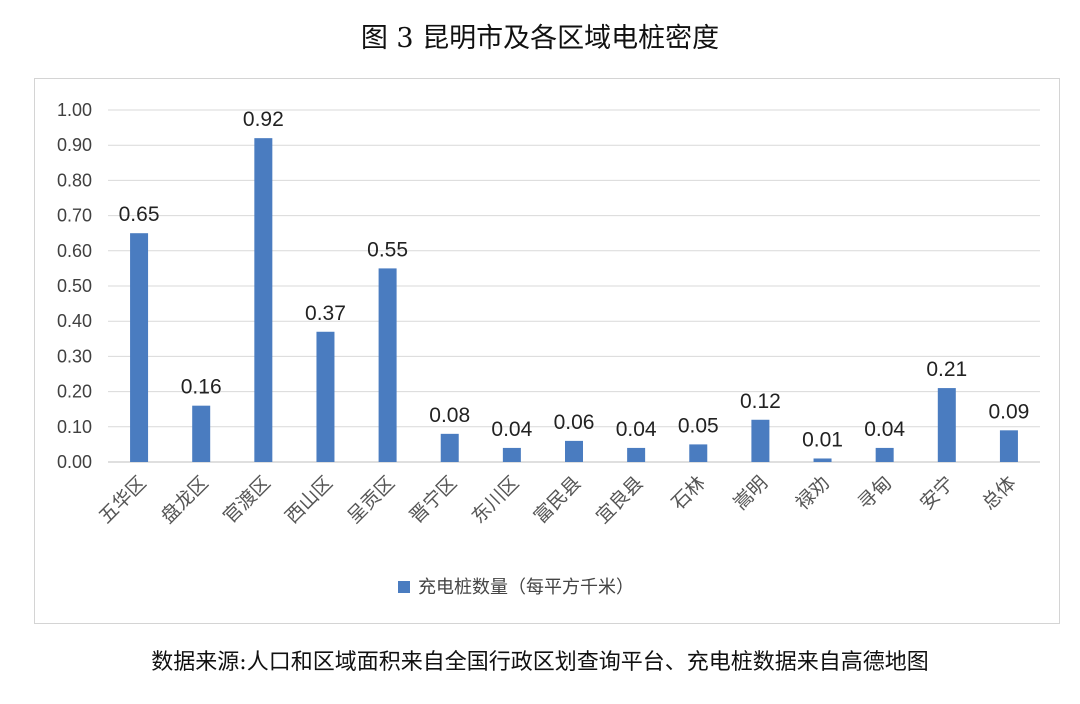 The width and height of the screenshot is (1080, 704). I want to click on category-label: 五华区, so click(123, 500).